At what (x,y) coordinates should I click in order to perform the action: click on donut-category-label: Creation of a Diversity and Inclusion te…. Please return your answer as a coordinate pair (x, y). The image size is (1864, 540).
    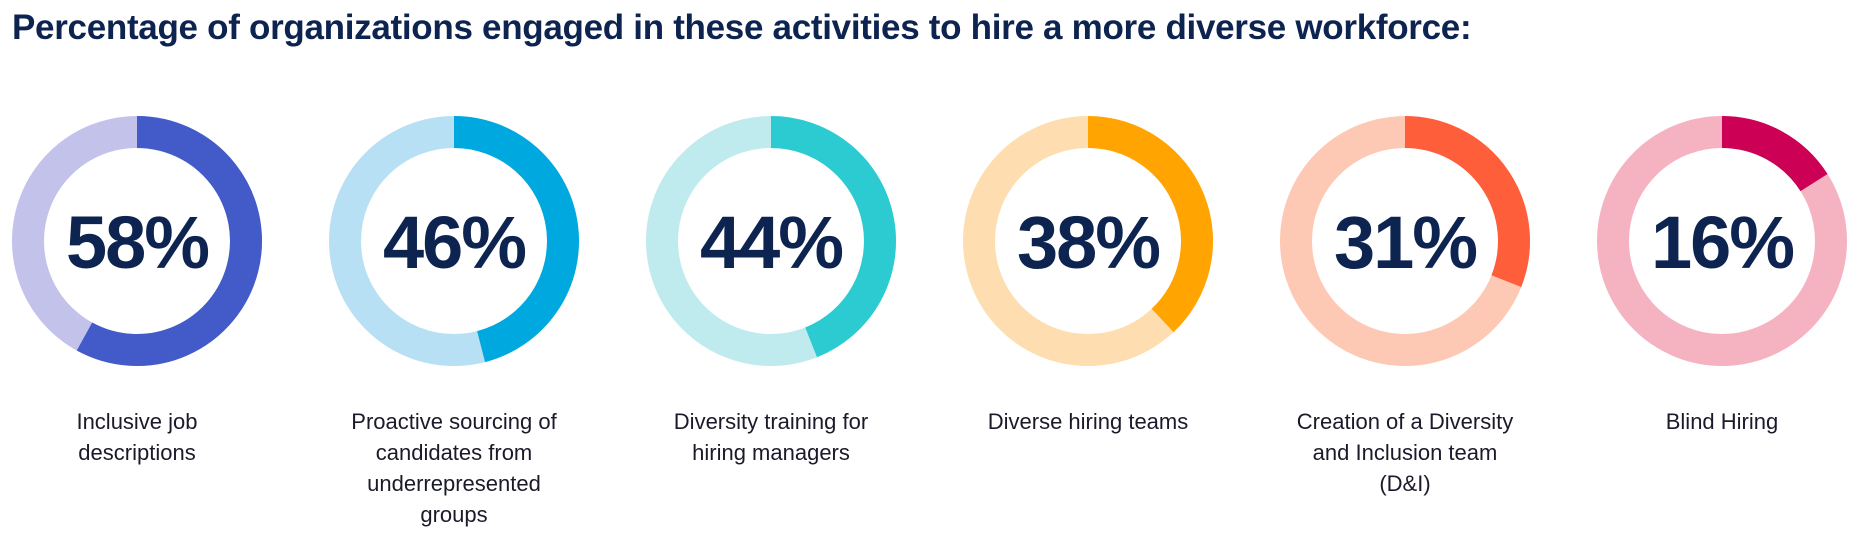
    Looking at the image, I should click on (1405, 452).